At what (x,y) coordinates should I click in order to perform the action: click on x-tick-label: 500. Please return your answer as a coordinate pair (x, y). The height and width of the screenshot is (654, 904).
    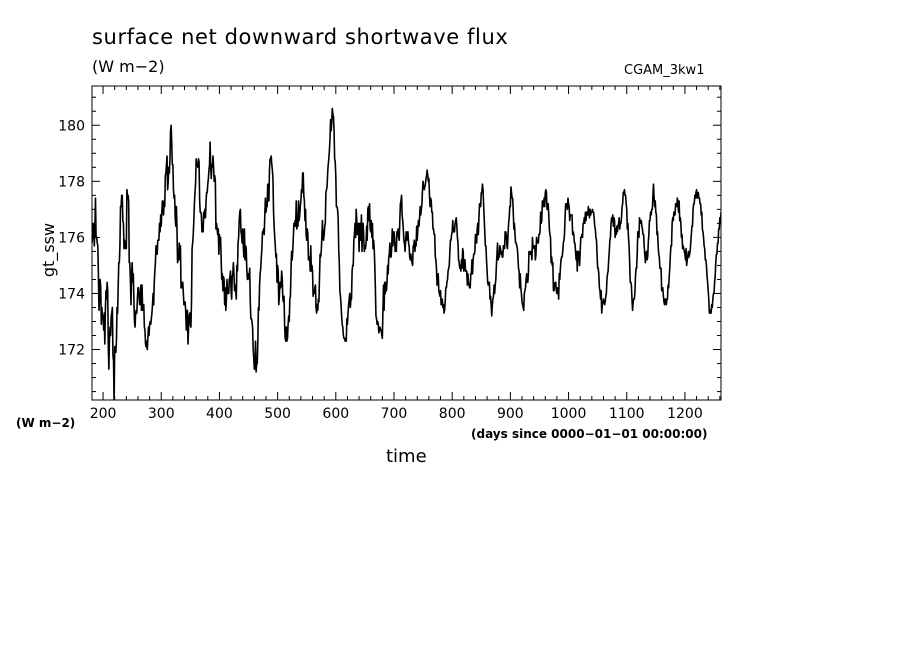
    Looking at the image, I should click on (277, 414).